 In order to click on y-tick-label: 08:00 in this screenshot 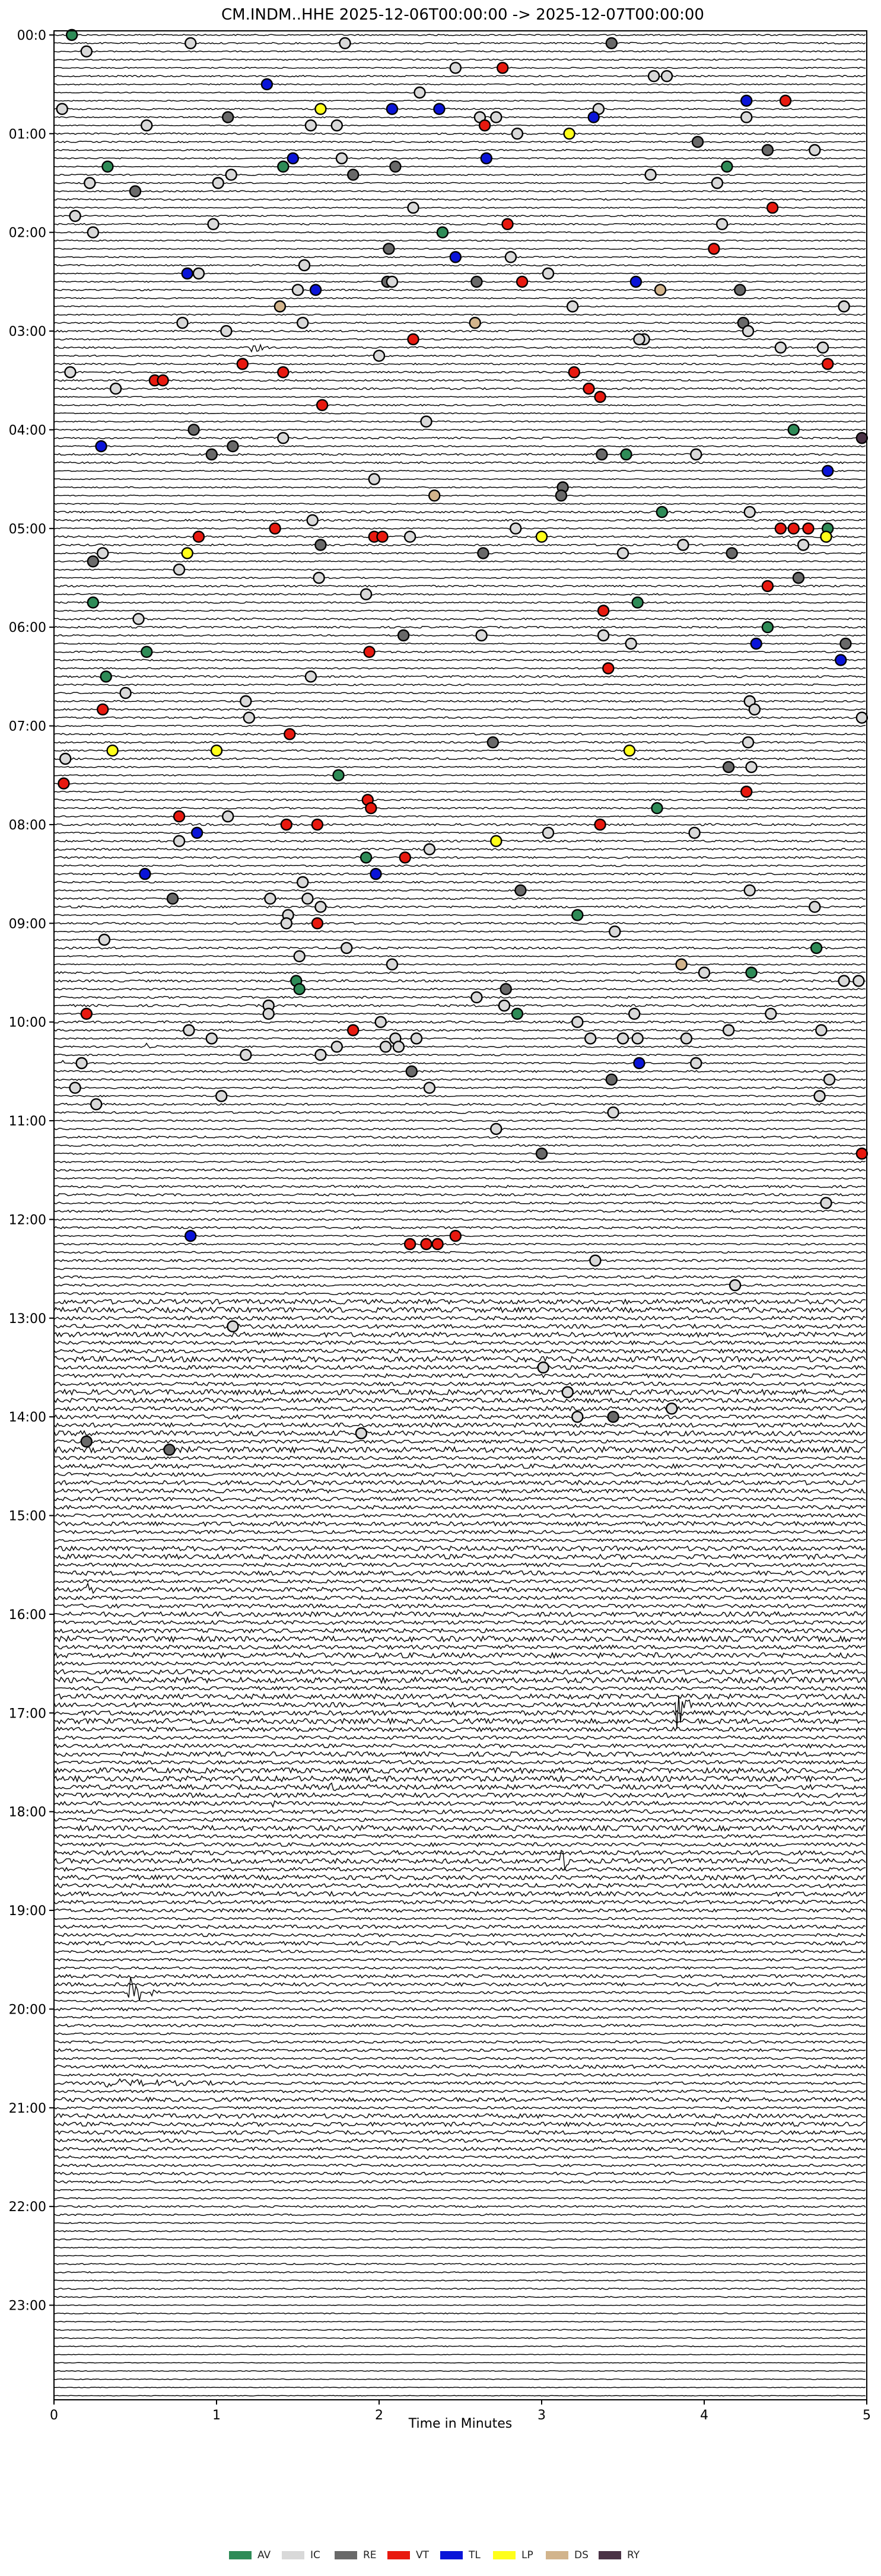, I will do `click(27, 825)`.